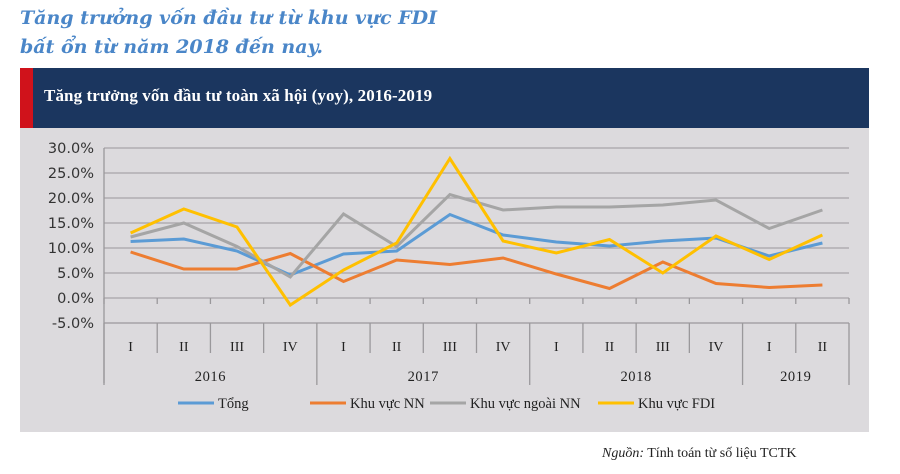 The height and width of the screenshot is (474, 900). What do you see at coordinates (71, 149) in the screenshot?
I see `y-tick-label: 30.0%` at bounding box center [71, 149].